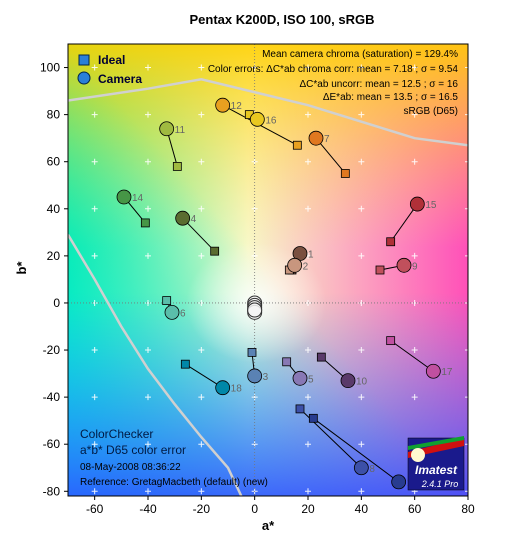  Describe the element at coordinates (56, 303) in the screenshot. I see `y-tick-label: 0` at that location.